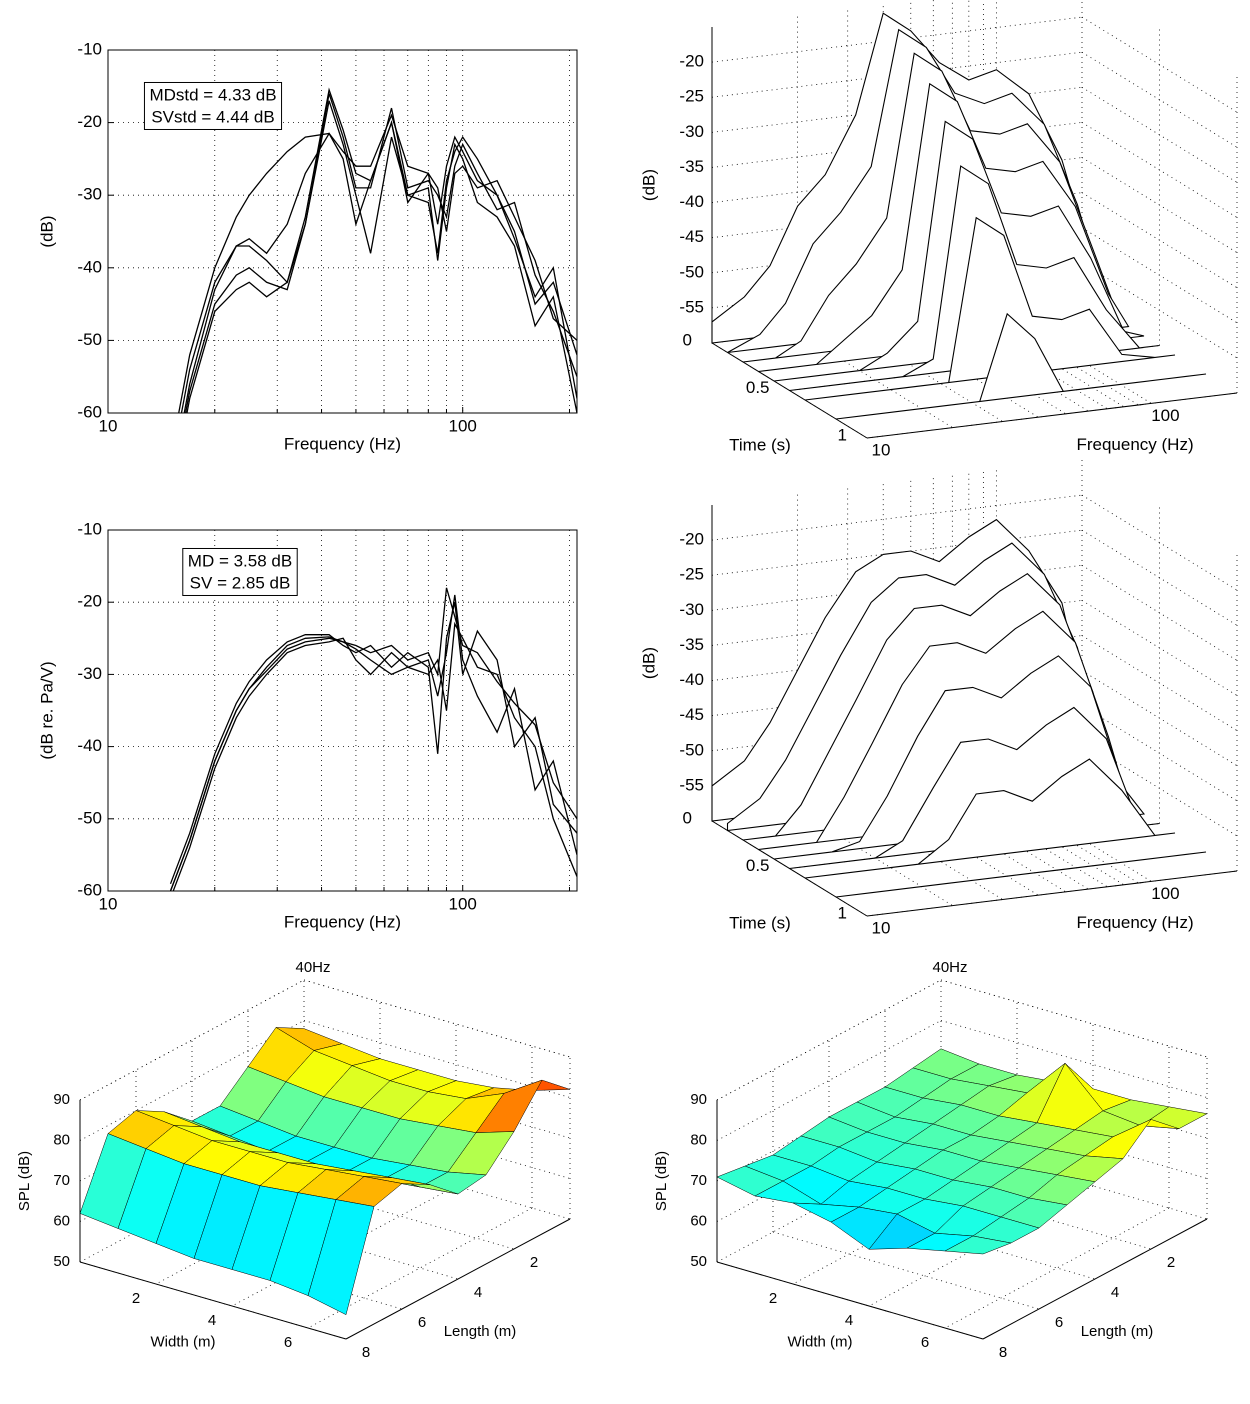 This screenshot has height=1404, width=1250. I want to click on x-tick-label: 100, so click(463, 903).